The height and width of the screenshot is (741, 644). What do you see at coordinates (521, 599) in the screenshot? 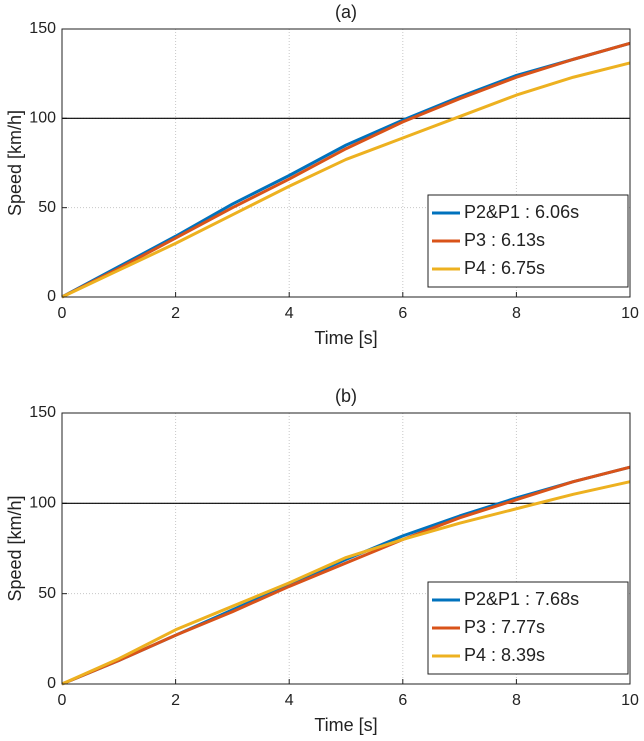
I see `legend-label: P2&P1 : 7.68s` at bounding box center [521, 599].